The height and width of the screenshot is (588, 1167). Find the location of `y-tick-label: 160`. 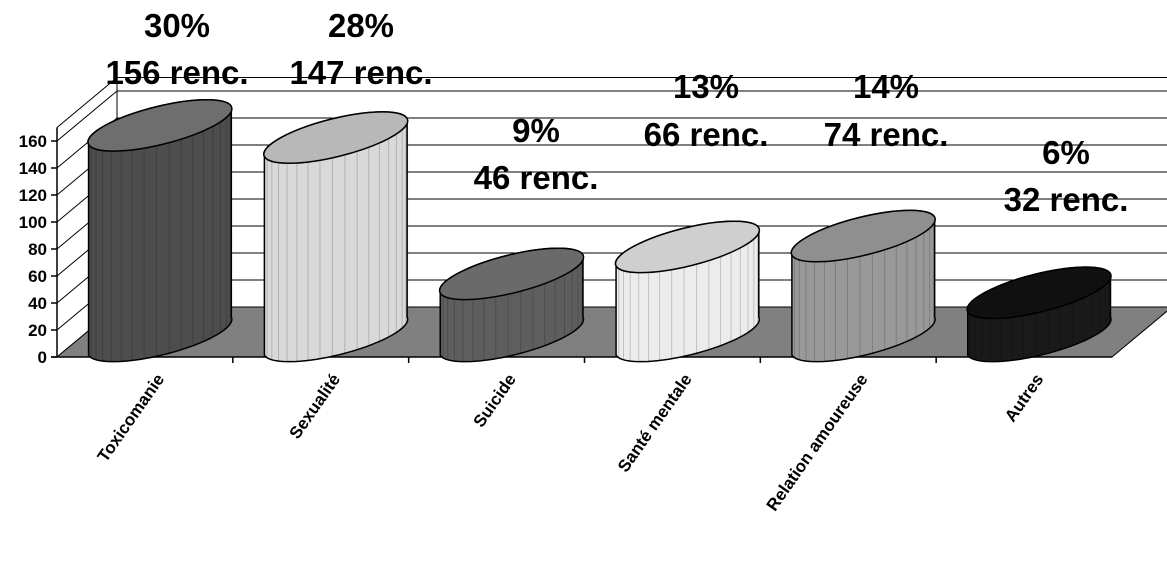

y-tick-label: 160 is located at coordinates (33, 141).